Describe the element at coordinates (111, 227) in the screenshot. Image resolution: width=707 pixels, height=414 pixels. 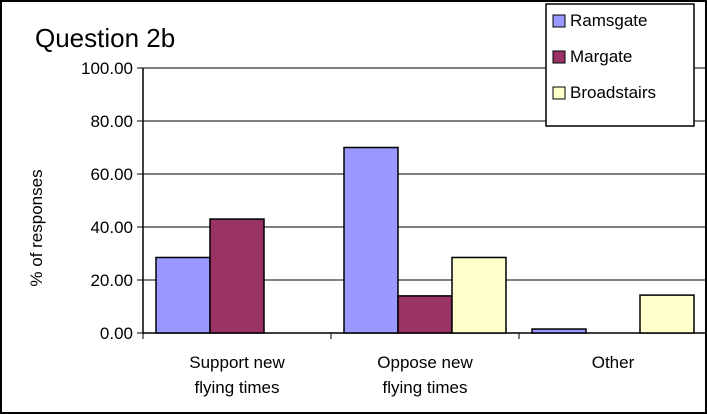
I see `y-tick-label: 40.00` at that location.